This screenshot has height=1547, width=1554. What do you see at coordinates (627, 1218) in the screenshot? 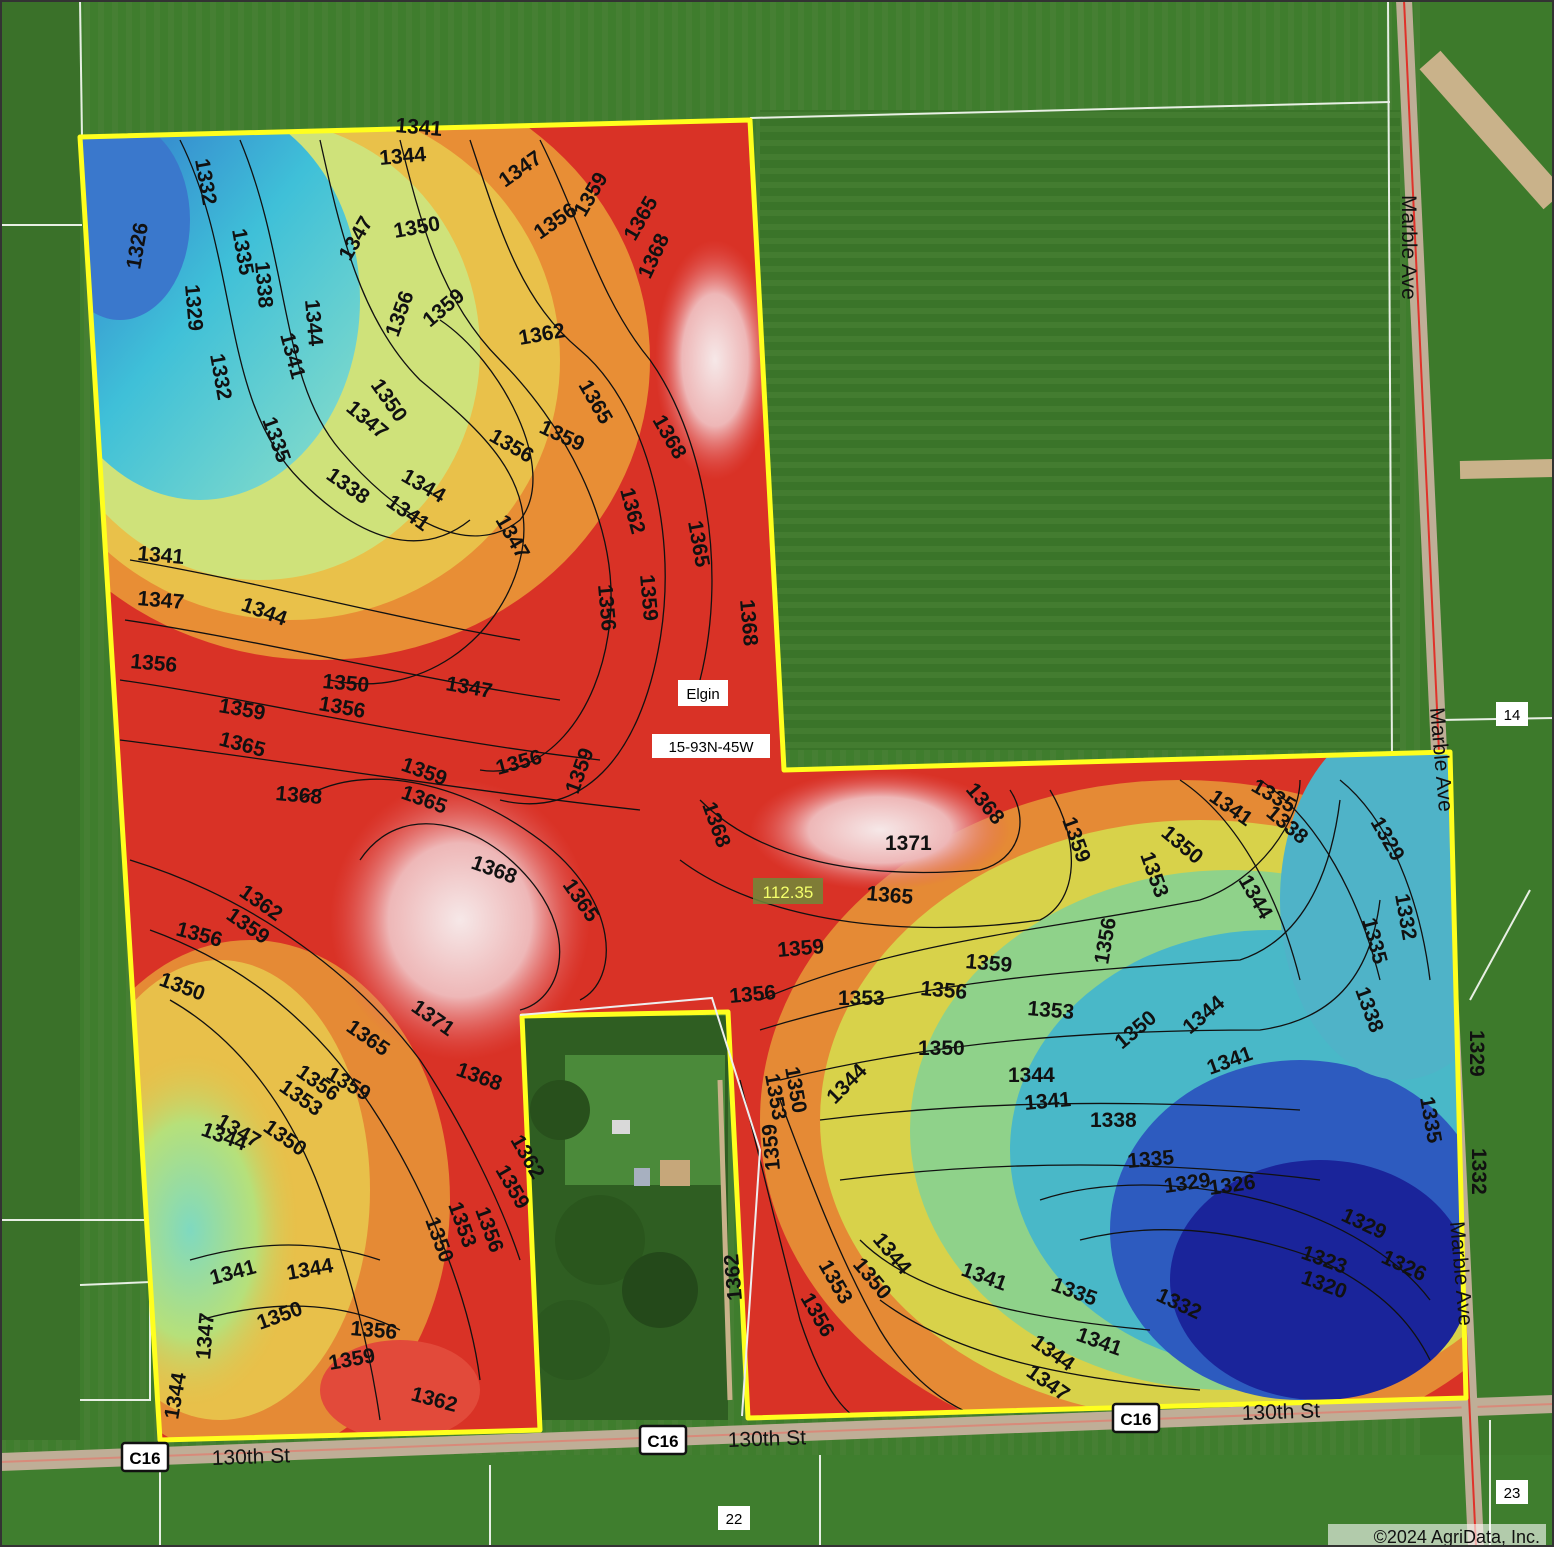
I see `farmstead-parcel` at bounding box center [627, 1218].